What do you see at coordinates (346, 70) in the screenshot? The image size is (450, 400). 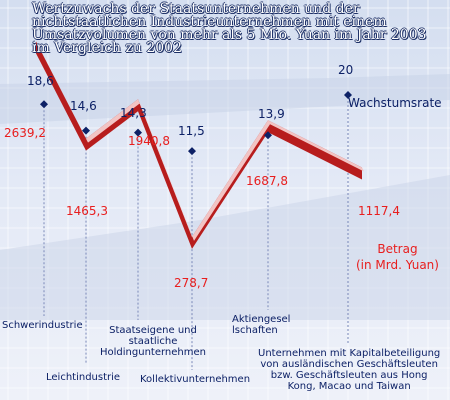 I see `rate-label-auslaendisch: 20` at bounding box center [346, 70].